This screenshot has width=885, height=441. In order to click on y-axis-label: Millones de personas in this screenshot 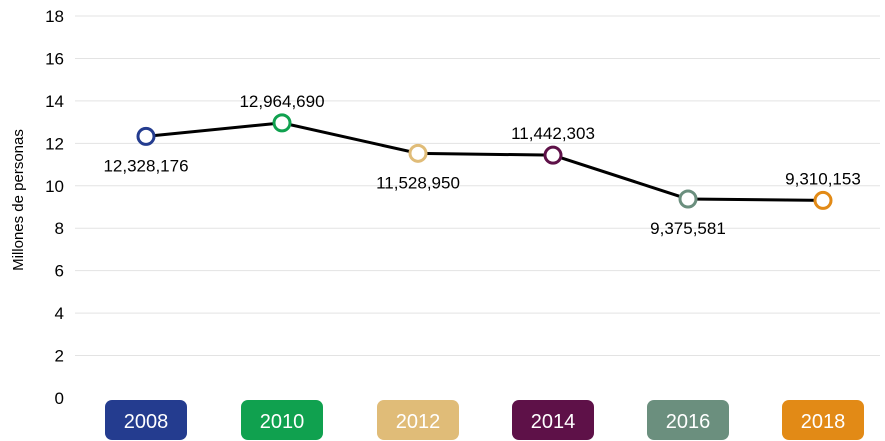, I will do `click(18, 200)`.